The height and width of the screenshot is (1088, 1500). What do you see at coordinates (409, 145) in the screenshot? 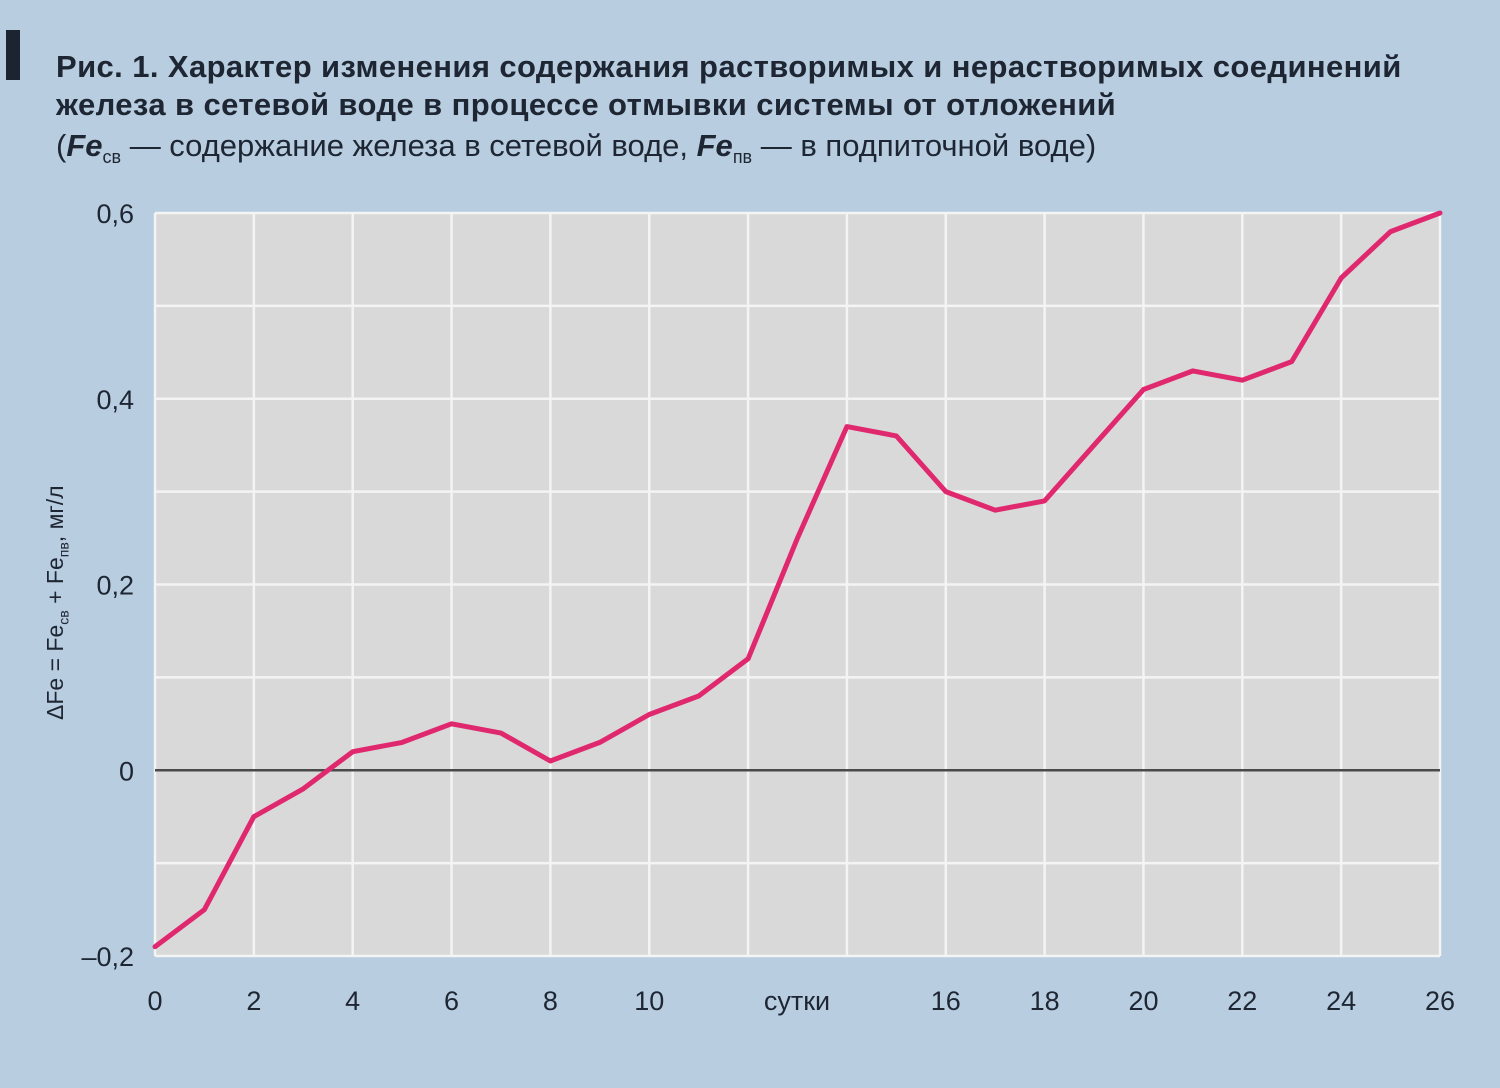
I see `caption-note-mid: — содержание железа в сетевой воде,` at bounding box center [409, 145].